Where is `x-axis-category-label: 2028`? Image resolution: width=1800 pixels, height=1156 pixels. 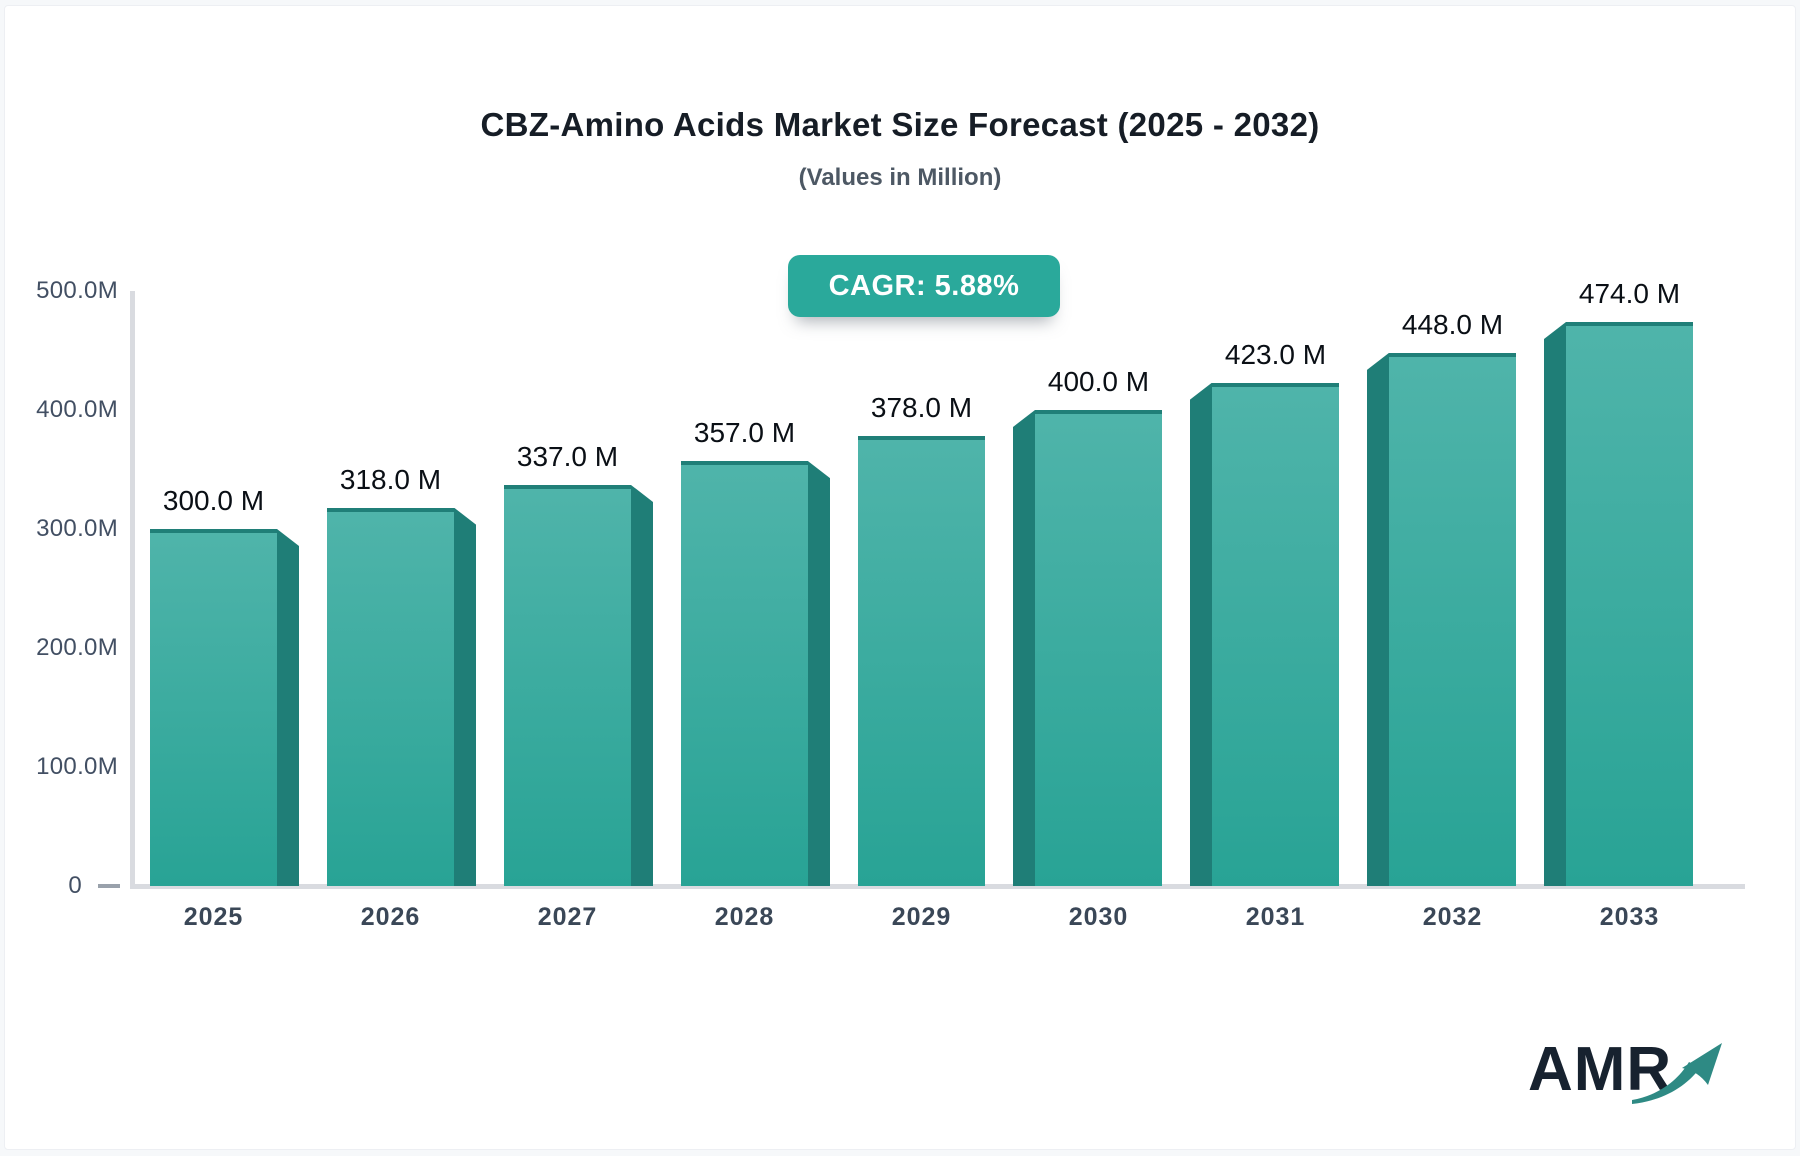
x-axis-category-label: 2028 is located at coordinates (744, 917).